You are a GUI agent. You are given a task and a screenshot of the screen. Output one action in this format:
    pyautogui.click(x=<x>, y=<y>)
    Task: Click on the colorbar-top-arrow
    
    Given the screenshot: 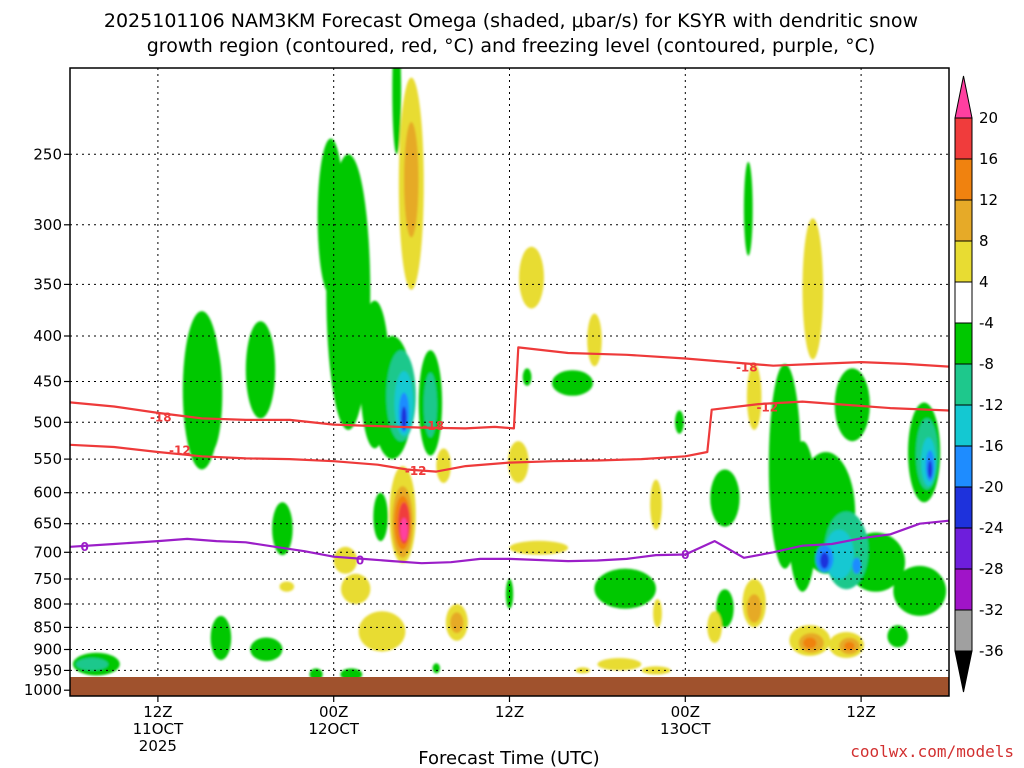 What is the action you would take?
    pyautogui.click(x=963, y=97)
    